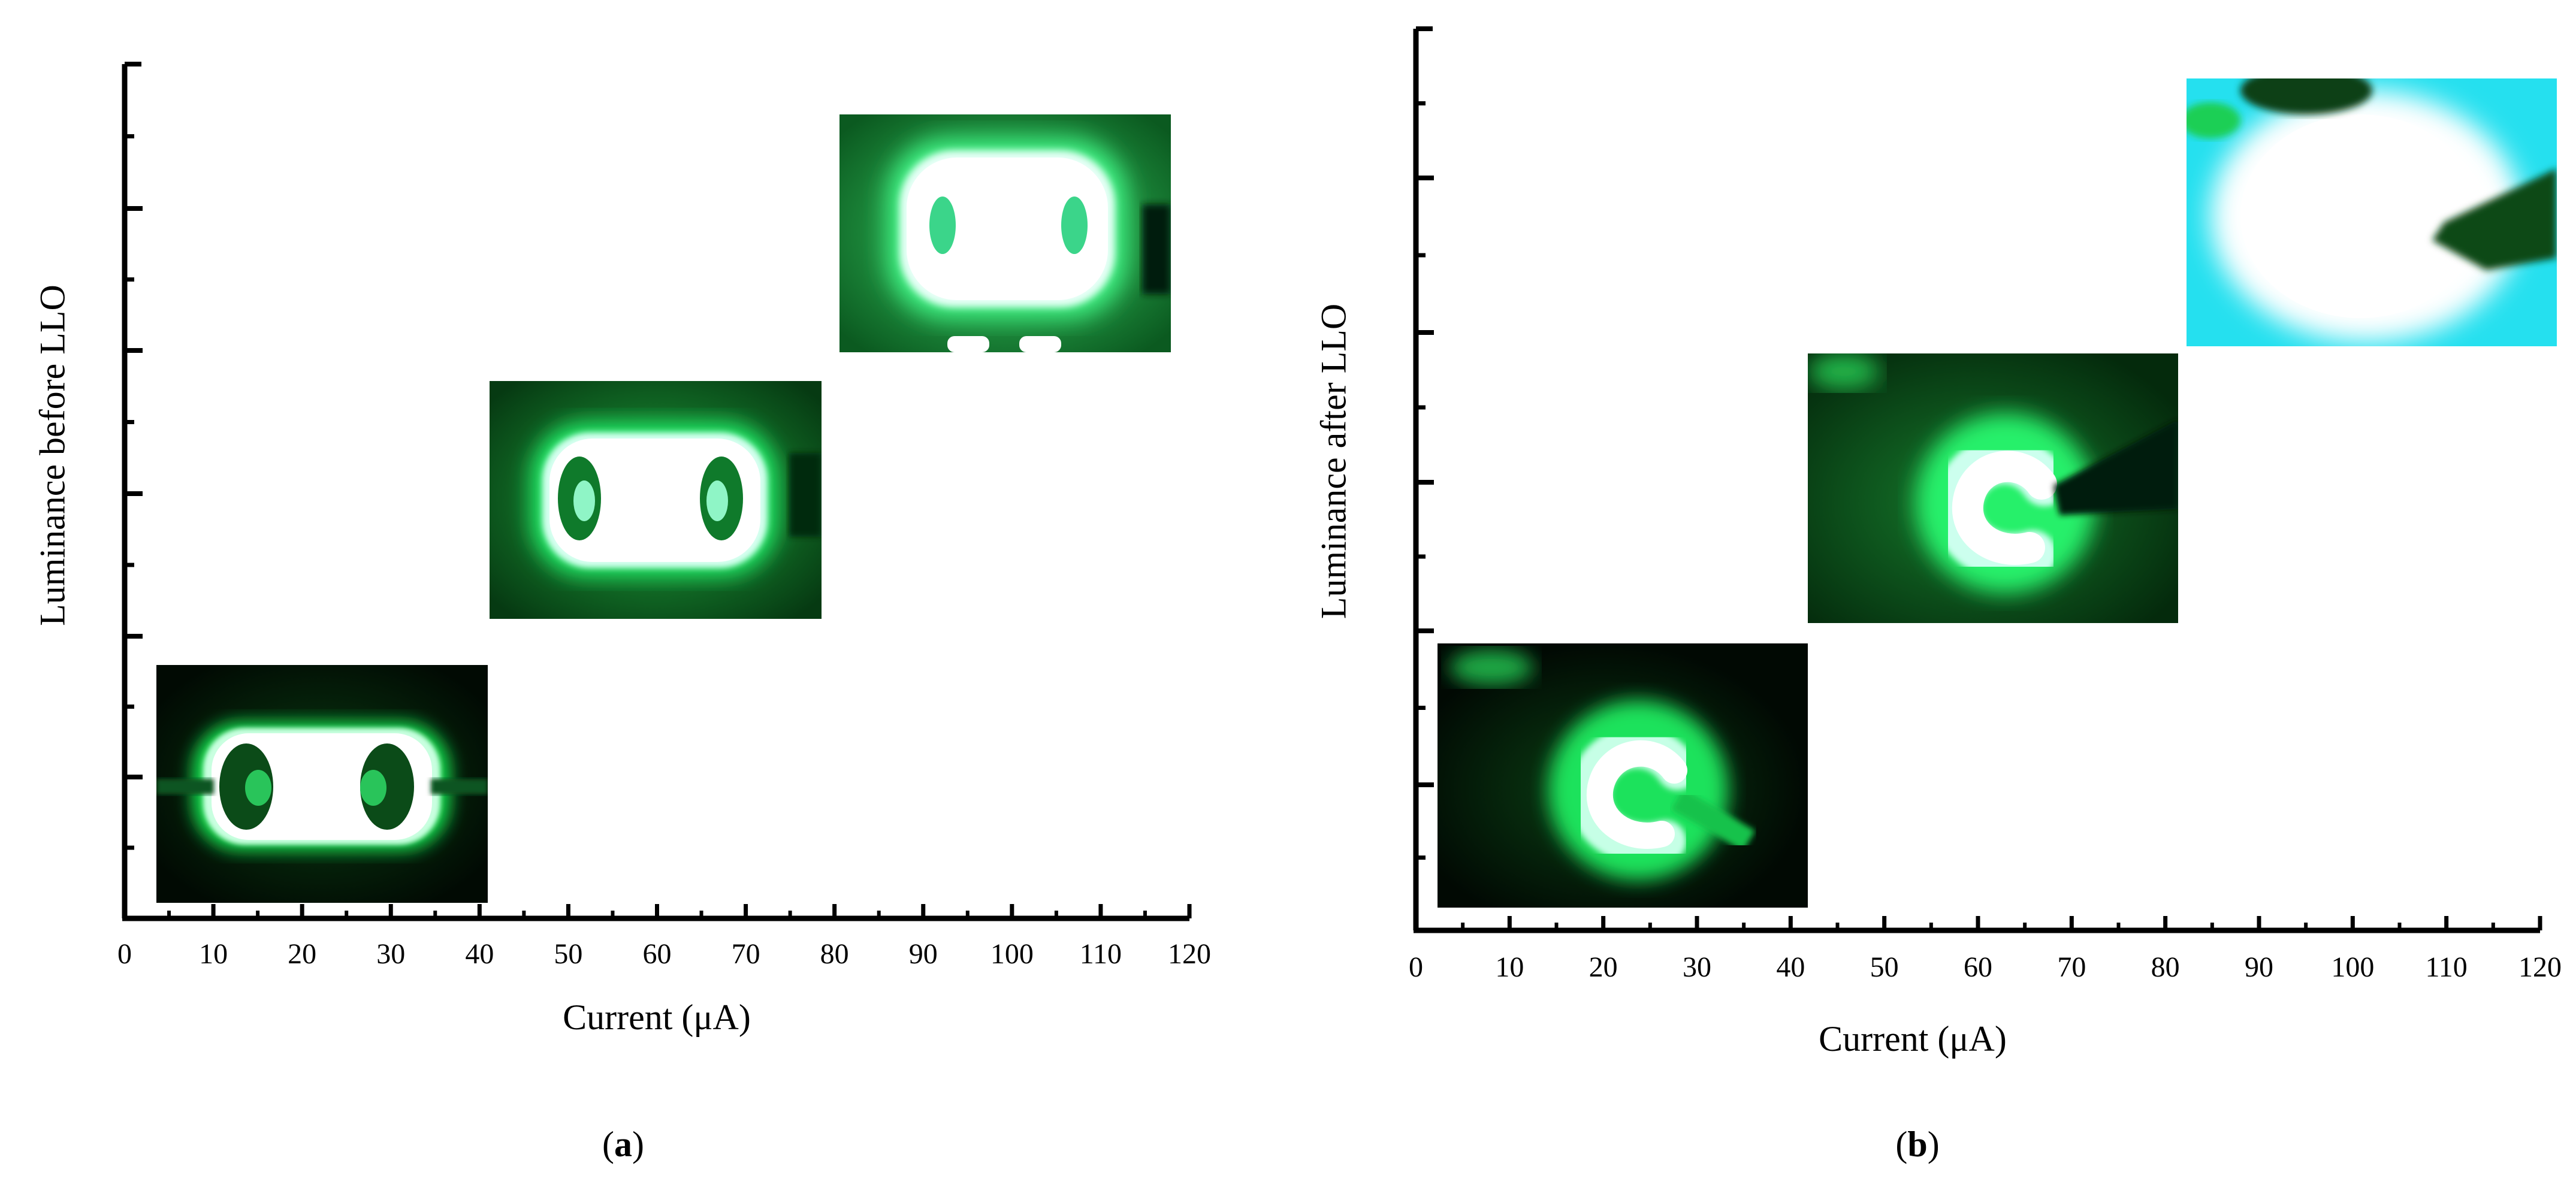 The width and height of the screenshot is (2576, 1182). Describe the element at coordinates (1416, 967) in the screenshot. I see `x-tick-label-b: 0` at that location.